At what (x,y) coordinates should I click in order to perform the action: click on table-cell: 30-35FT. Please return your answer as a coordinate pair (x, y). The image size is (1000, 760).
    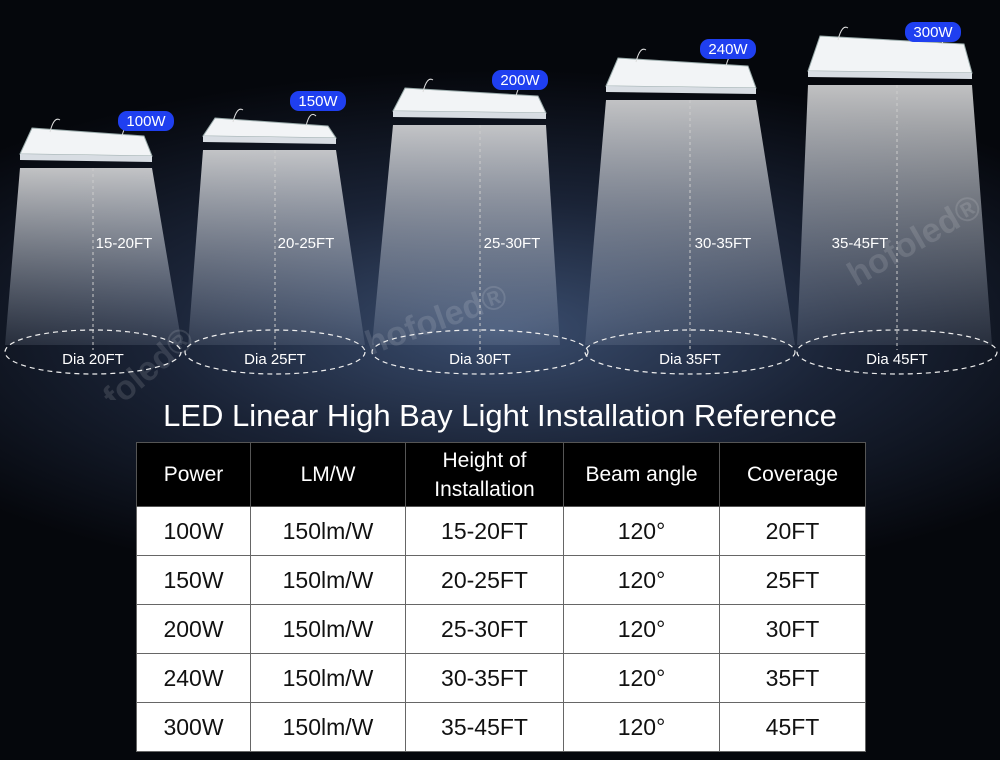
    Looking at the image, I should click on (484, 678).